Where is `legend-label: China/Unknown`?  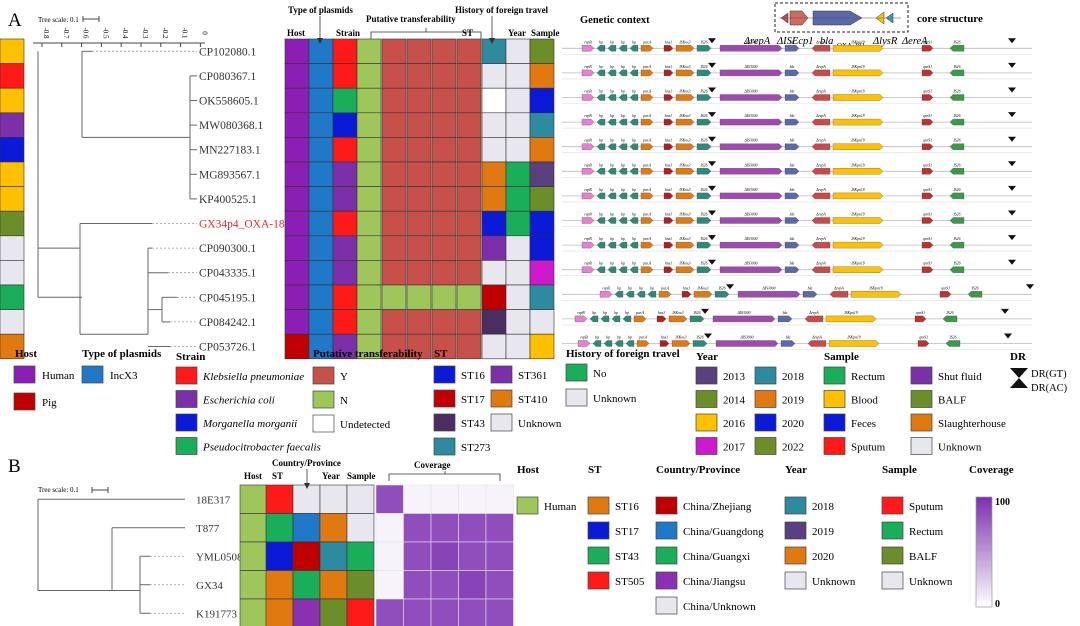
legend-label: China/Unknown is located at coordinates (719, 607).